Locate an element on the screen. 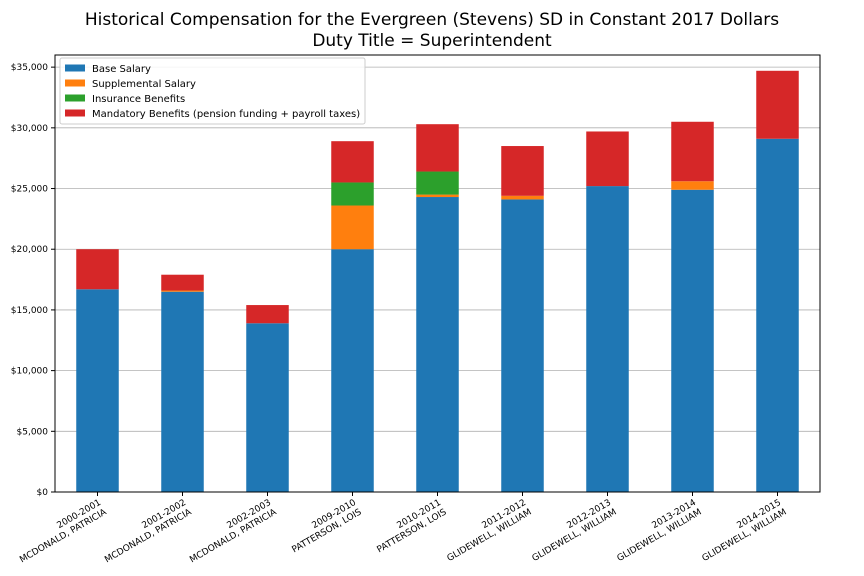 This screenshot has height=576, width=864. x-tick-label: 2013-2014GLIDEWELL, WILLIAM is located at coordinates (657, 531).